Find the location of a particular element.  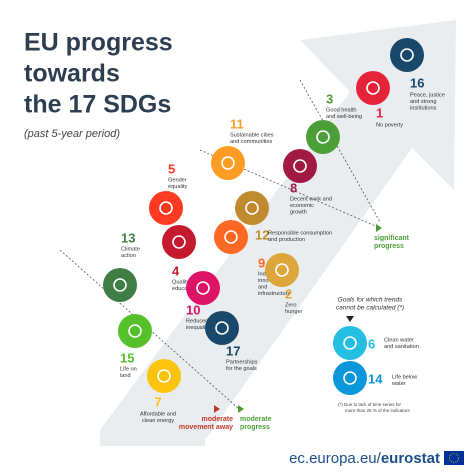

goal-label: No poverty is located at coordinates (389, 125).